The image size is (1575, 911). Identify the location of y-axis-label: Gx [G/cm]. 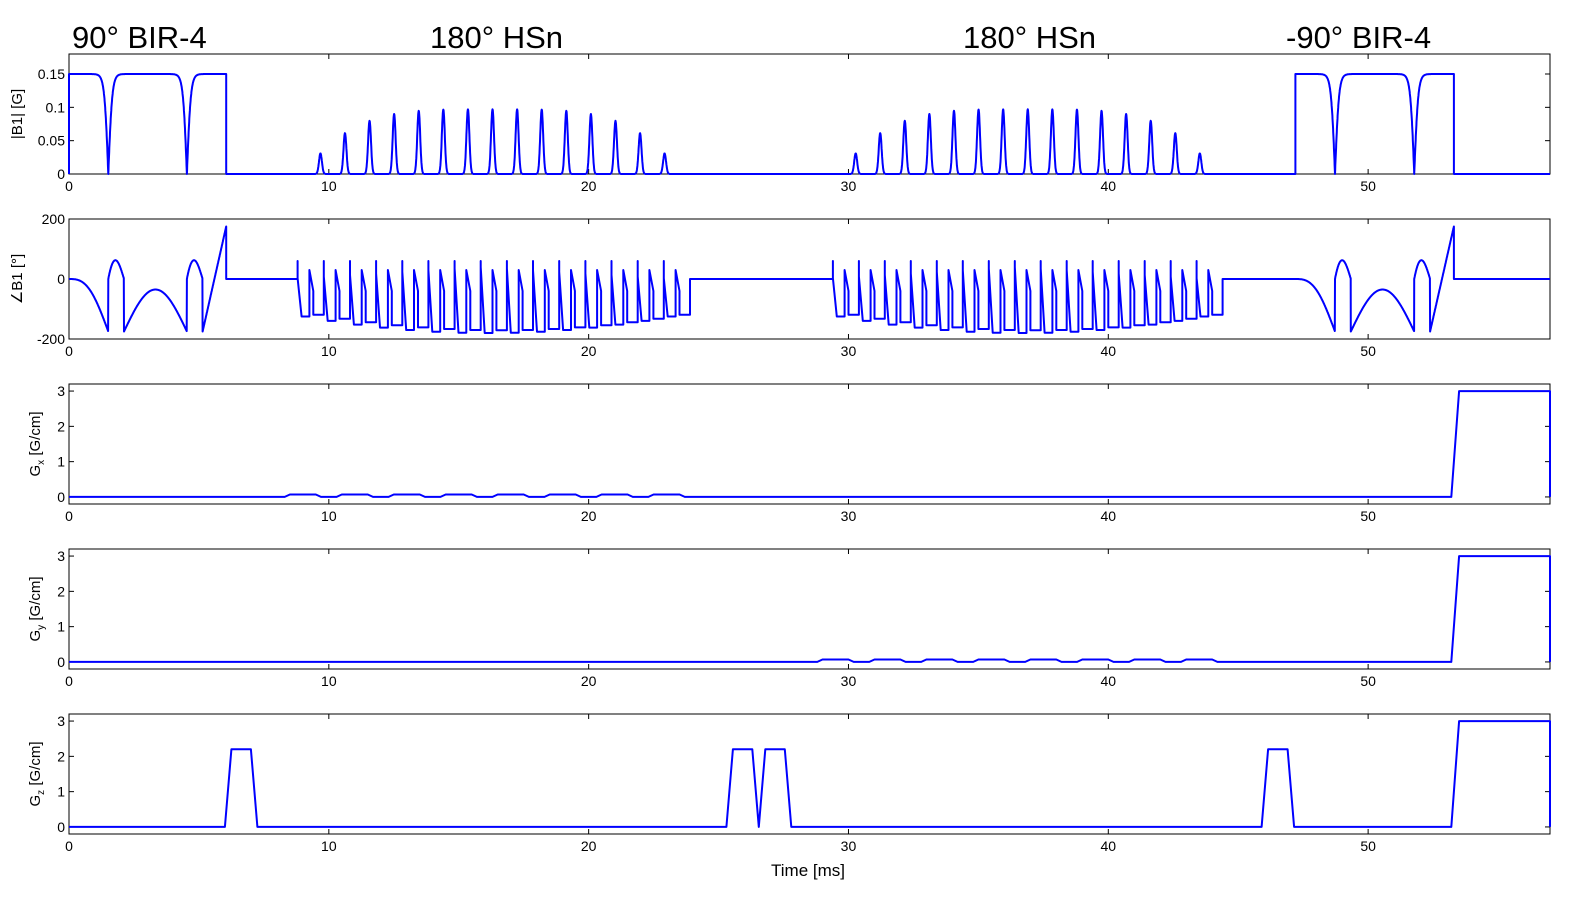
(37, 443).